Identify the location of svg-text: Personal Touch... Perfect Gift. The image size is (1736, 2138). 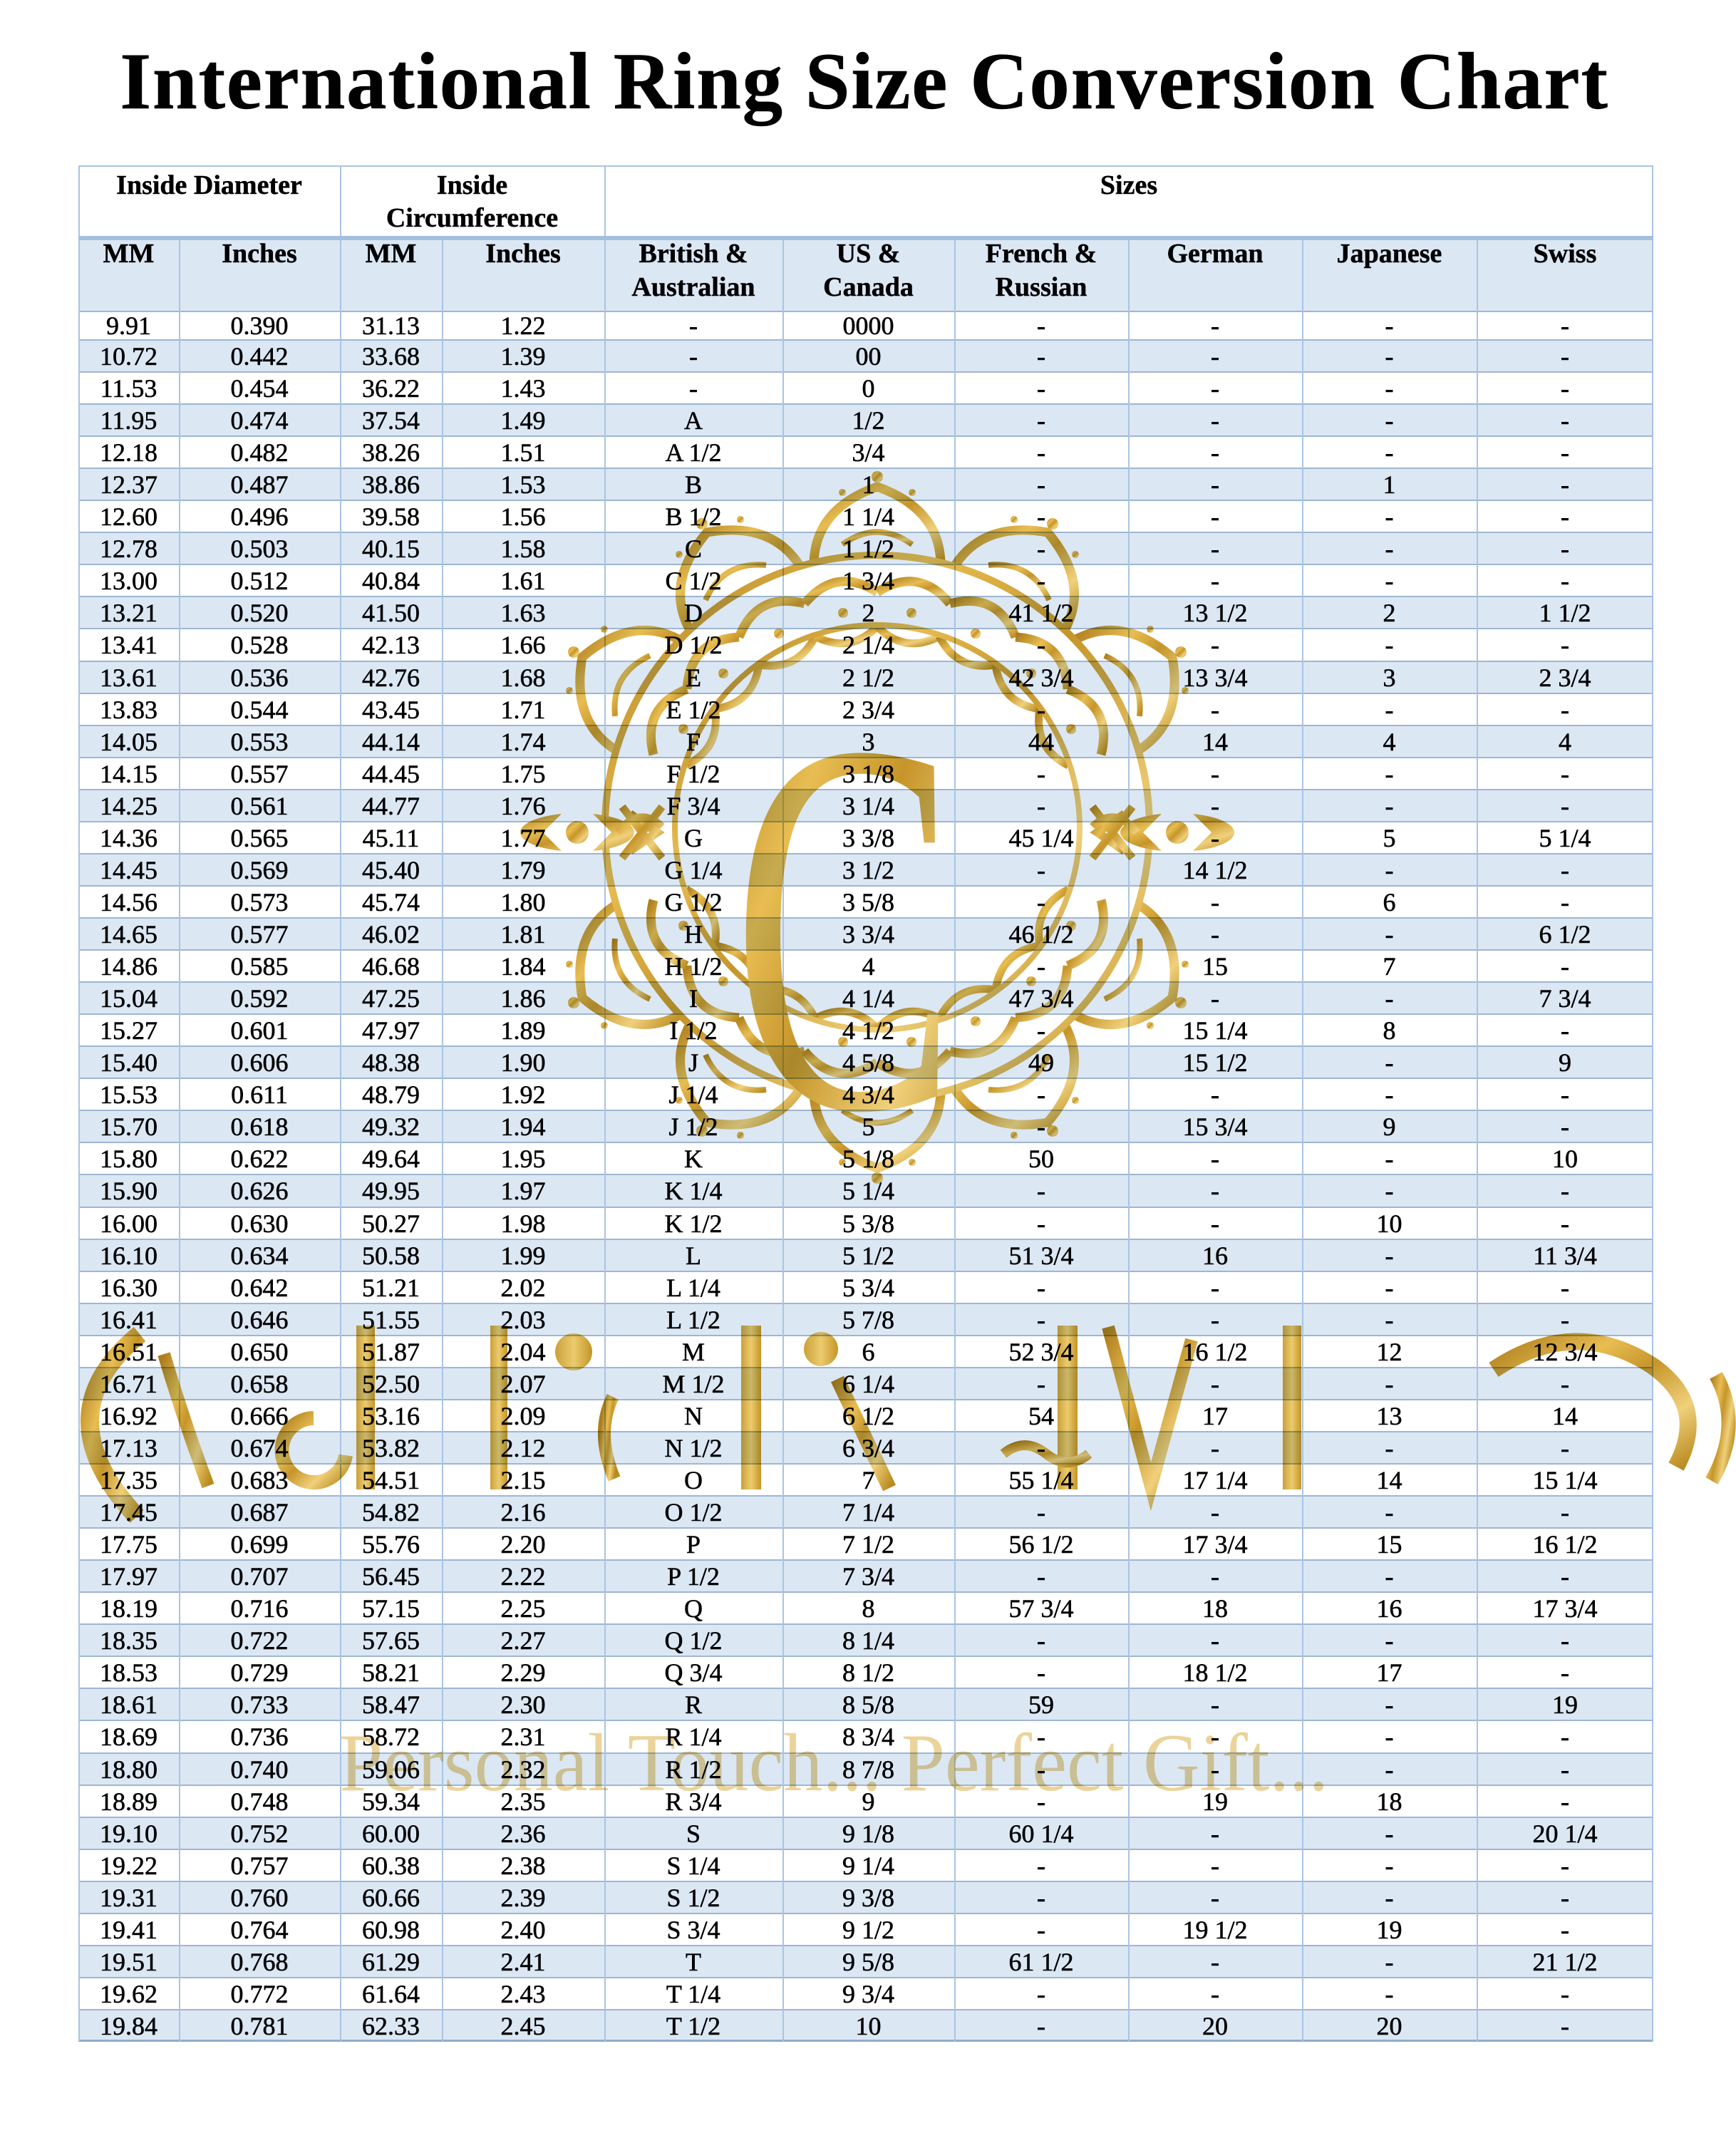
(834, 1763).